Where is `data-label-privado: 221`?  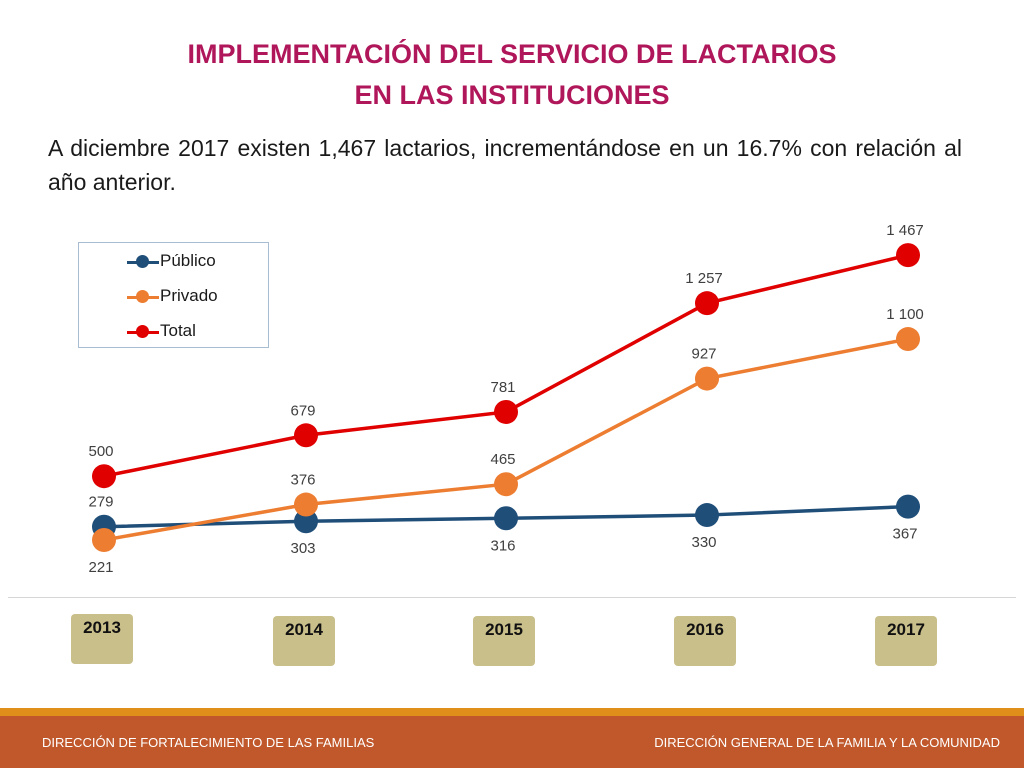
data-label-privado: 221 is located at coordinates (100, 567).